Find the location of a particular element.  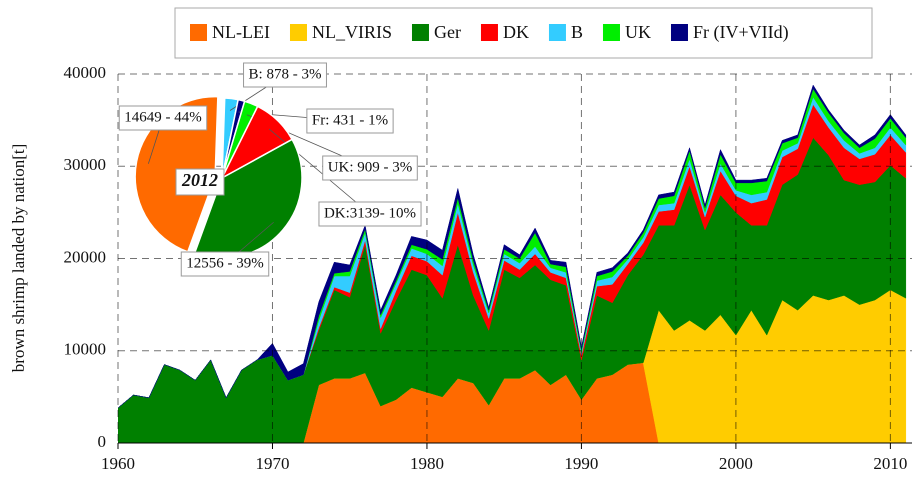

pie-label: 14649 - 44% is located at coordinates (163, 117).